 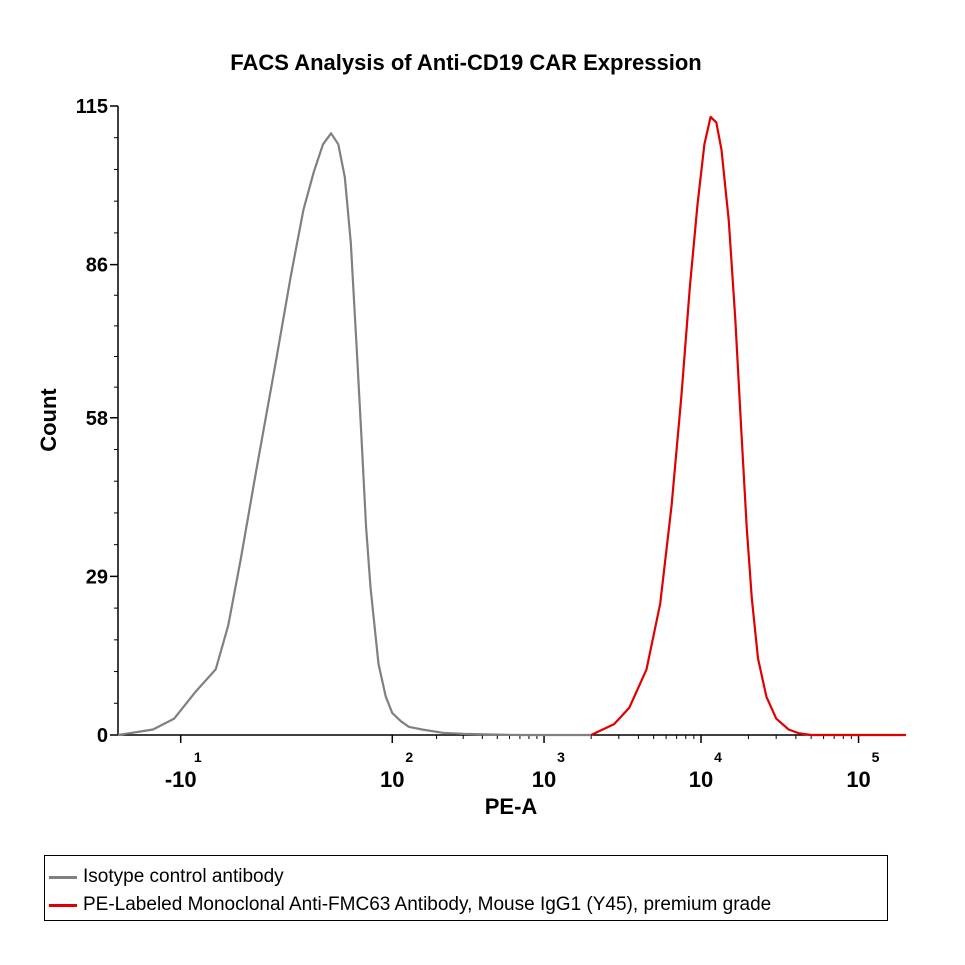 I want to click on y-tick-label: 86, so click(x=97, y=266).